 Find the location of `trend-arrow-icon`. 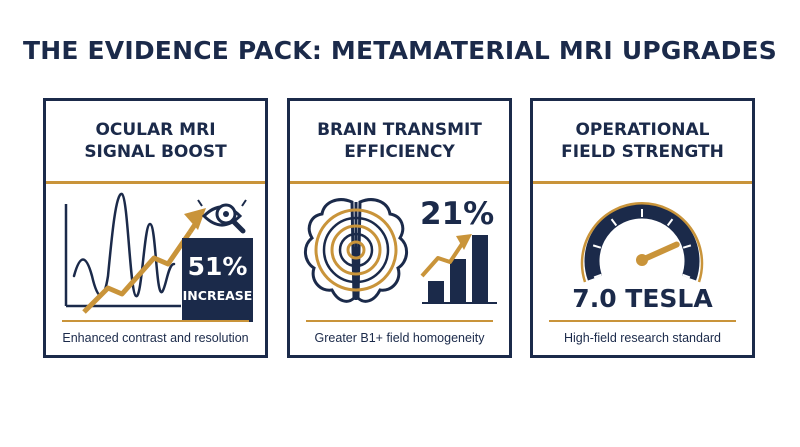

trend-arrow-icon is located at coordinates (144, 261).